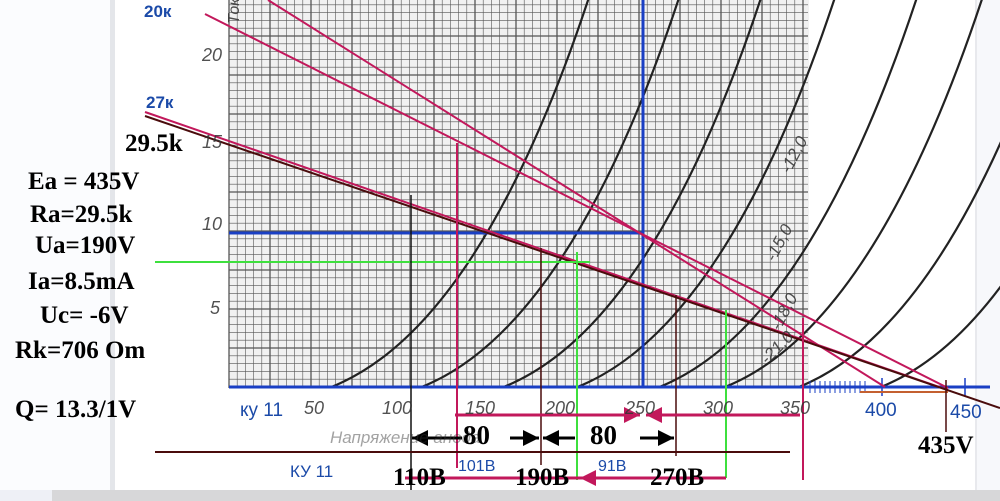 The image size is (1000, 501). What do you see at coordinates (80, 350) in the screenshot?
I see `param-rk: Rk=706 Om` at bounding box center [80, 350].